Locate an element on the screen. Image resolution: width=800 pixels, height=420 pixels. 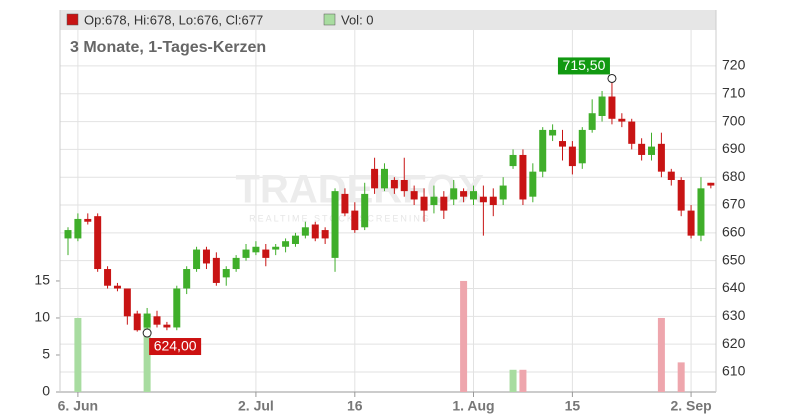
volume-icon is located at coordinates (329, 19).